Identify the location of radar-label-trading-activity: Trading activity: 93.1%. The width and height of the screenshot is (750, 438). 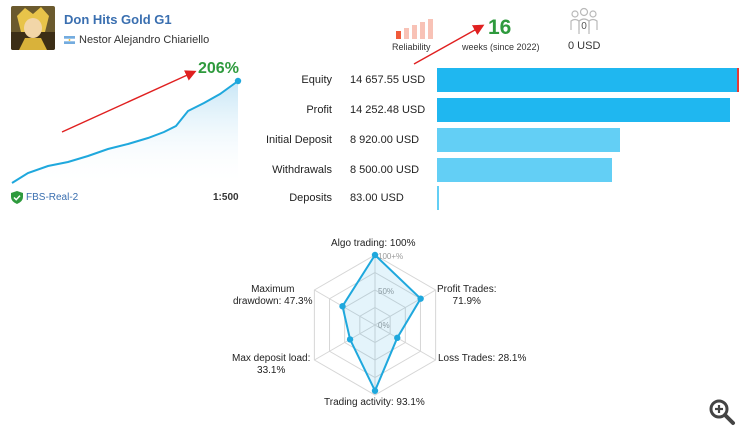
(374, 402).